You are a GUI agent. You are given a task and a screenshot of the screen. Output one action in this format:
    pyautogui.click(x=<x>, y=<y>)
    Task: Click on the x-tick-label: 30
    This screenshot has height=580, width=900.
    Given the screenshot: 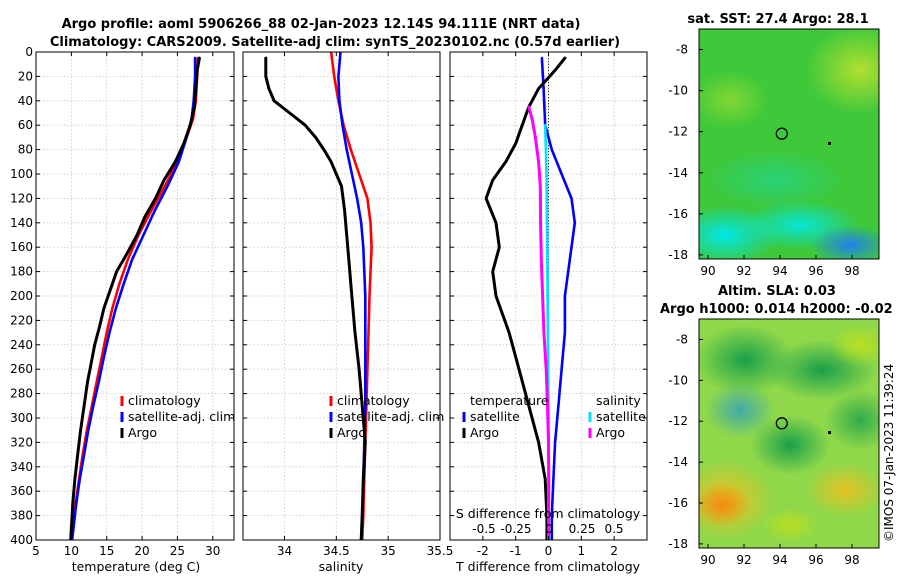 What is the action you would take?
    pyautogui.click(x=212, y=551)
    